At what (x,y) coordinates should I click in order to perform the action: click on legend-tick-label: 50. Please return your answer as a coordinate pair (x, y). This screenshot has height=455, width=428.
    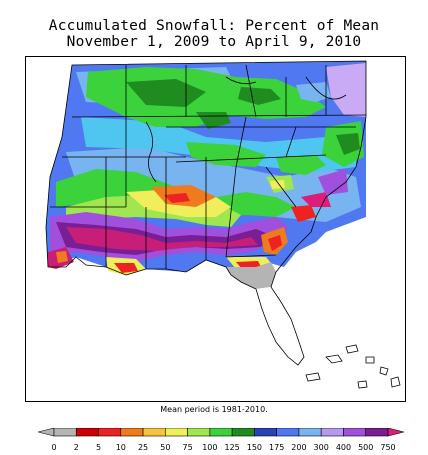
    Looking at the image, I should click on (165, 447).